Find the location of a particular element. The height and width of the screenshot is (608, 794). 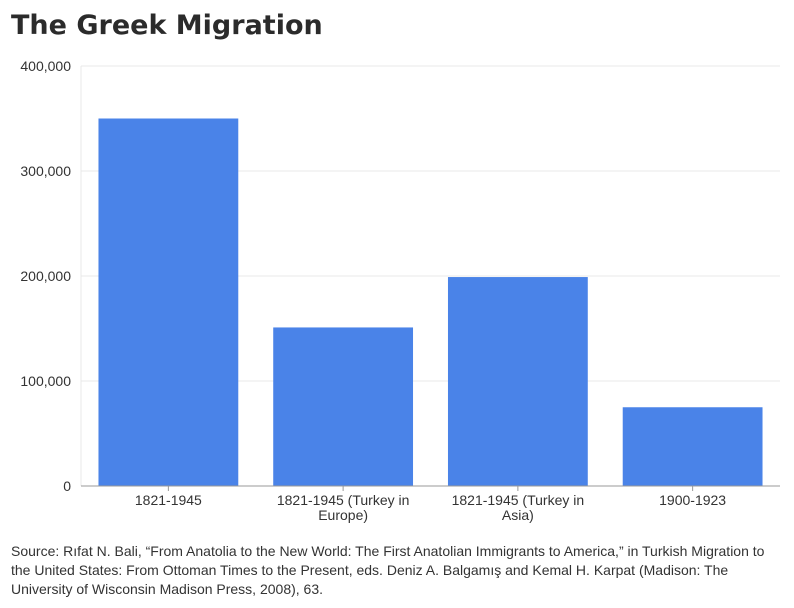

y-tick-label: 400,000 is located at coordinates (45, 66).